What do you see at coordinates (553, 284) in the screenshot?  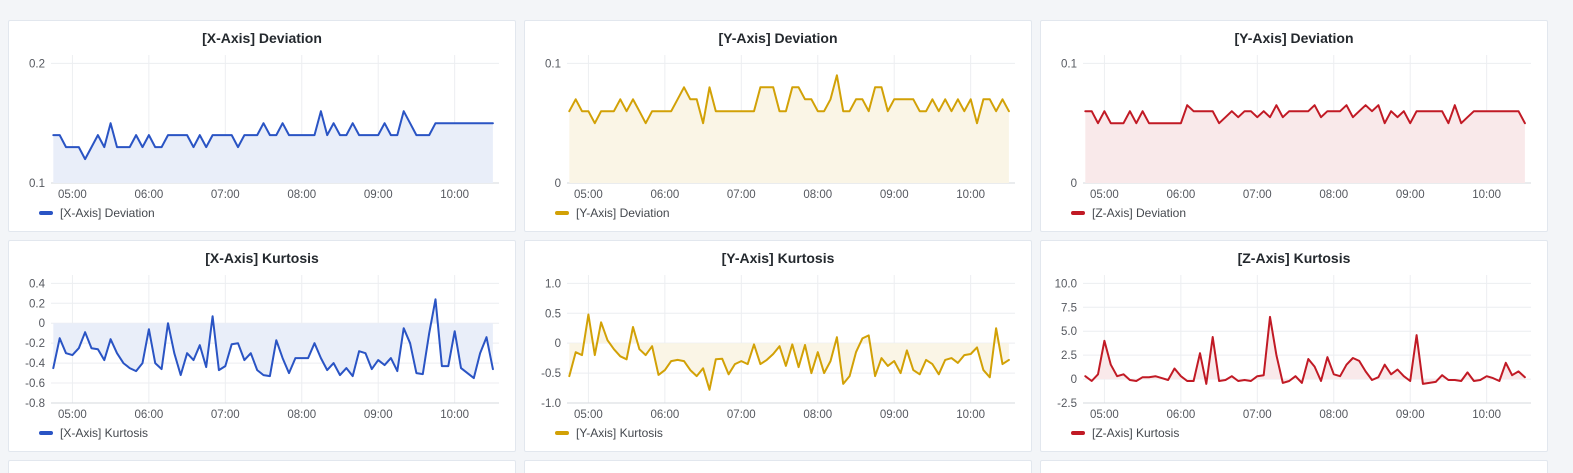 I see `svg-text: 1.0` at bounding box center [553, 284].